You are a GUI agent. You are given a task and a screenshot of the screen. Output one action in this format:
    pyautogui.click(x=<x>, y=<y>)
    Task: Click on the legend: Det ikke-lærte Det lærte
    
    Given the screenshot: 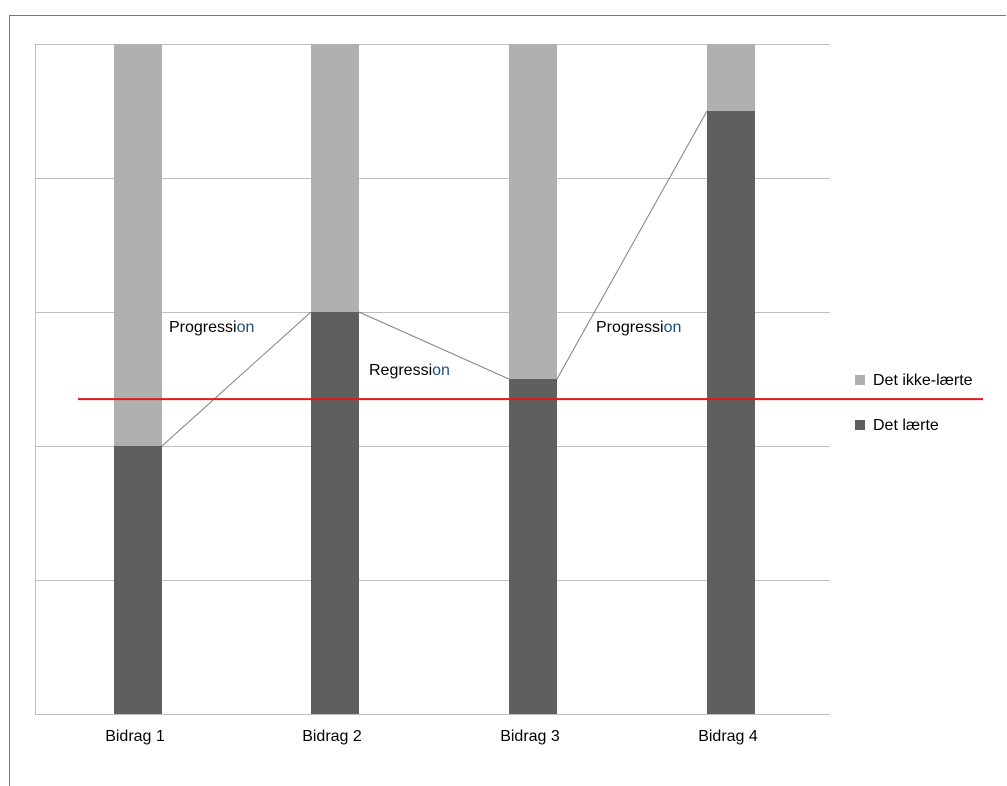 What is the action you would take?
    pyautogui.click(x=914, y=403)
    